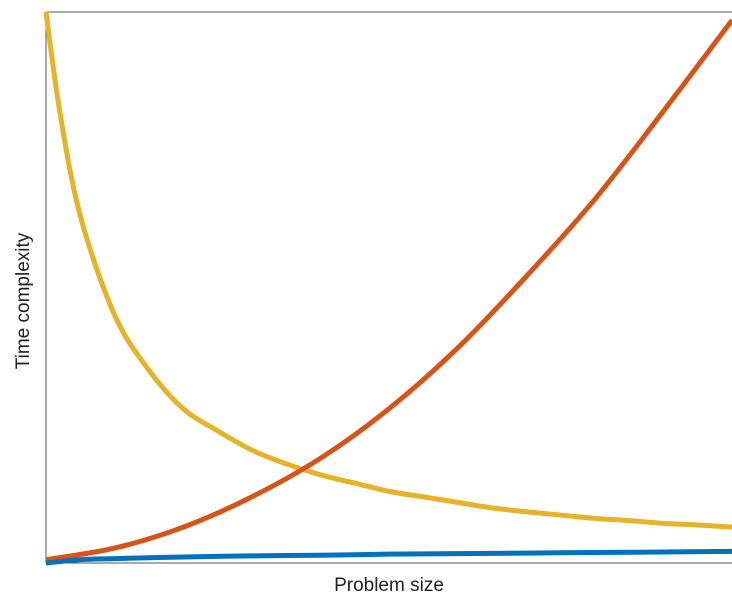 The width and height of the screenshot is (732, 597). I want to click on y-axis-label: Time complexity, so click(23, 300).